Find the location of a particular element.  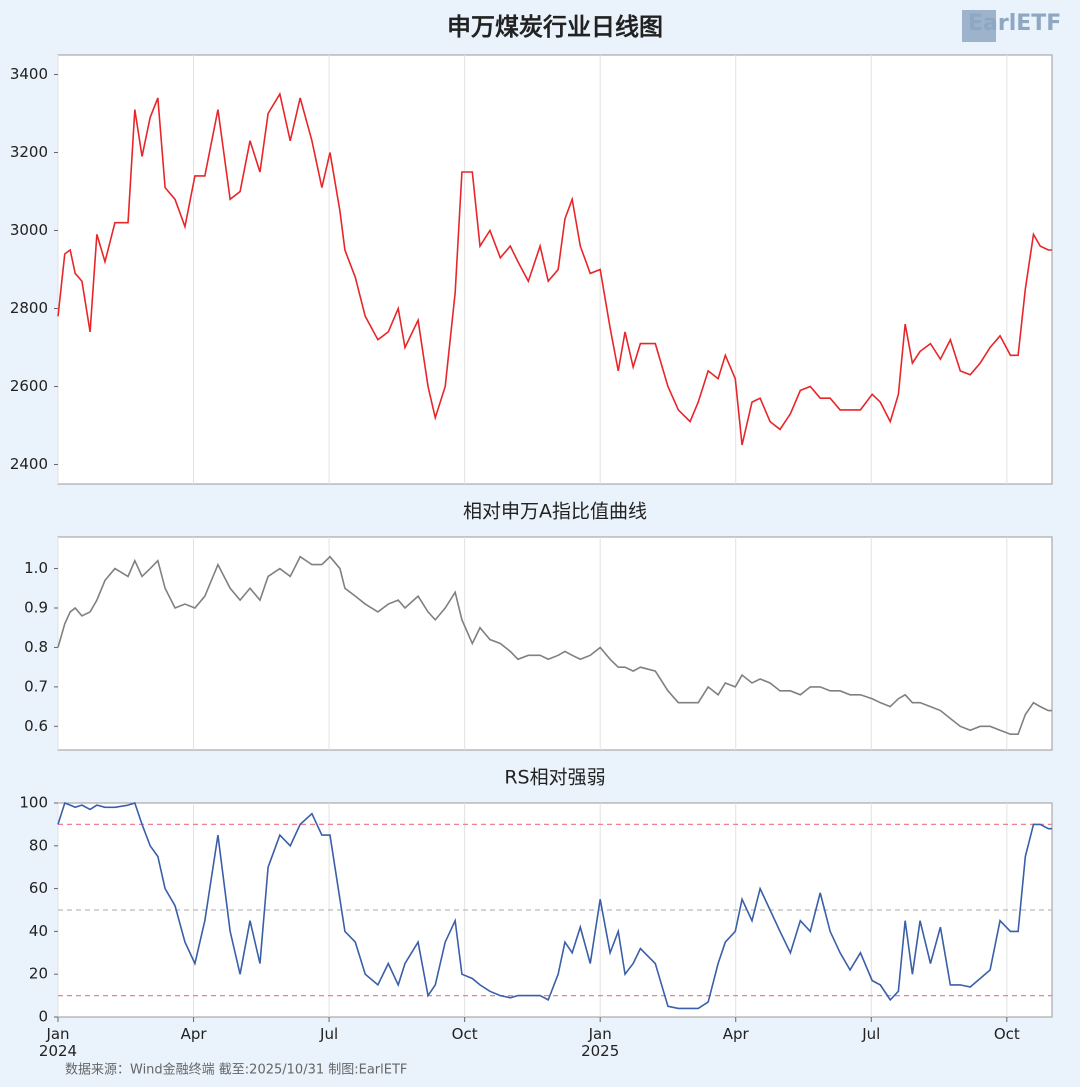

y-tick-label: 100 is located at coordinates (33, 803).